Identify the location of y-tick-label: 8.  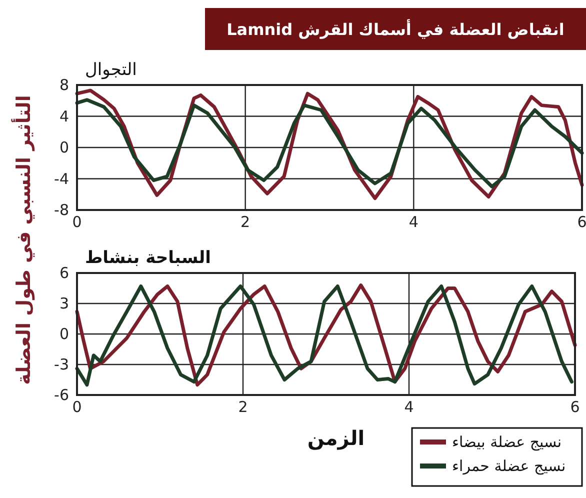
(64, 85).